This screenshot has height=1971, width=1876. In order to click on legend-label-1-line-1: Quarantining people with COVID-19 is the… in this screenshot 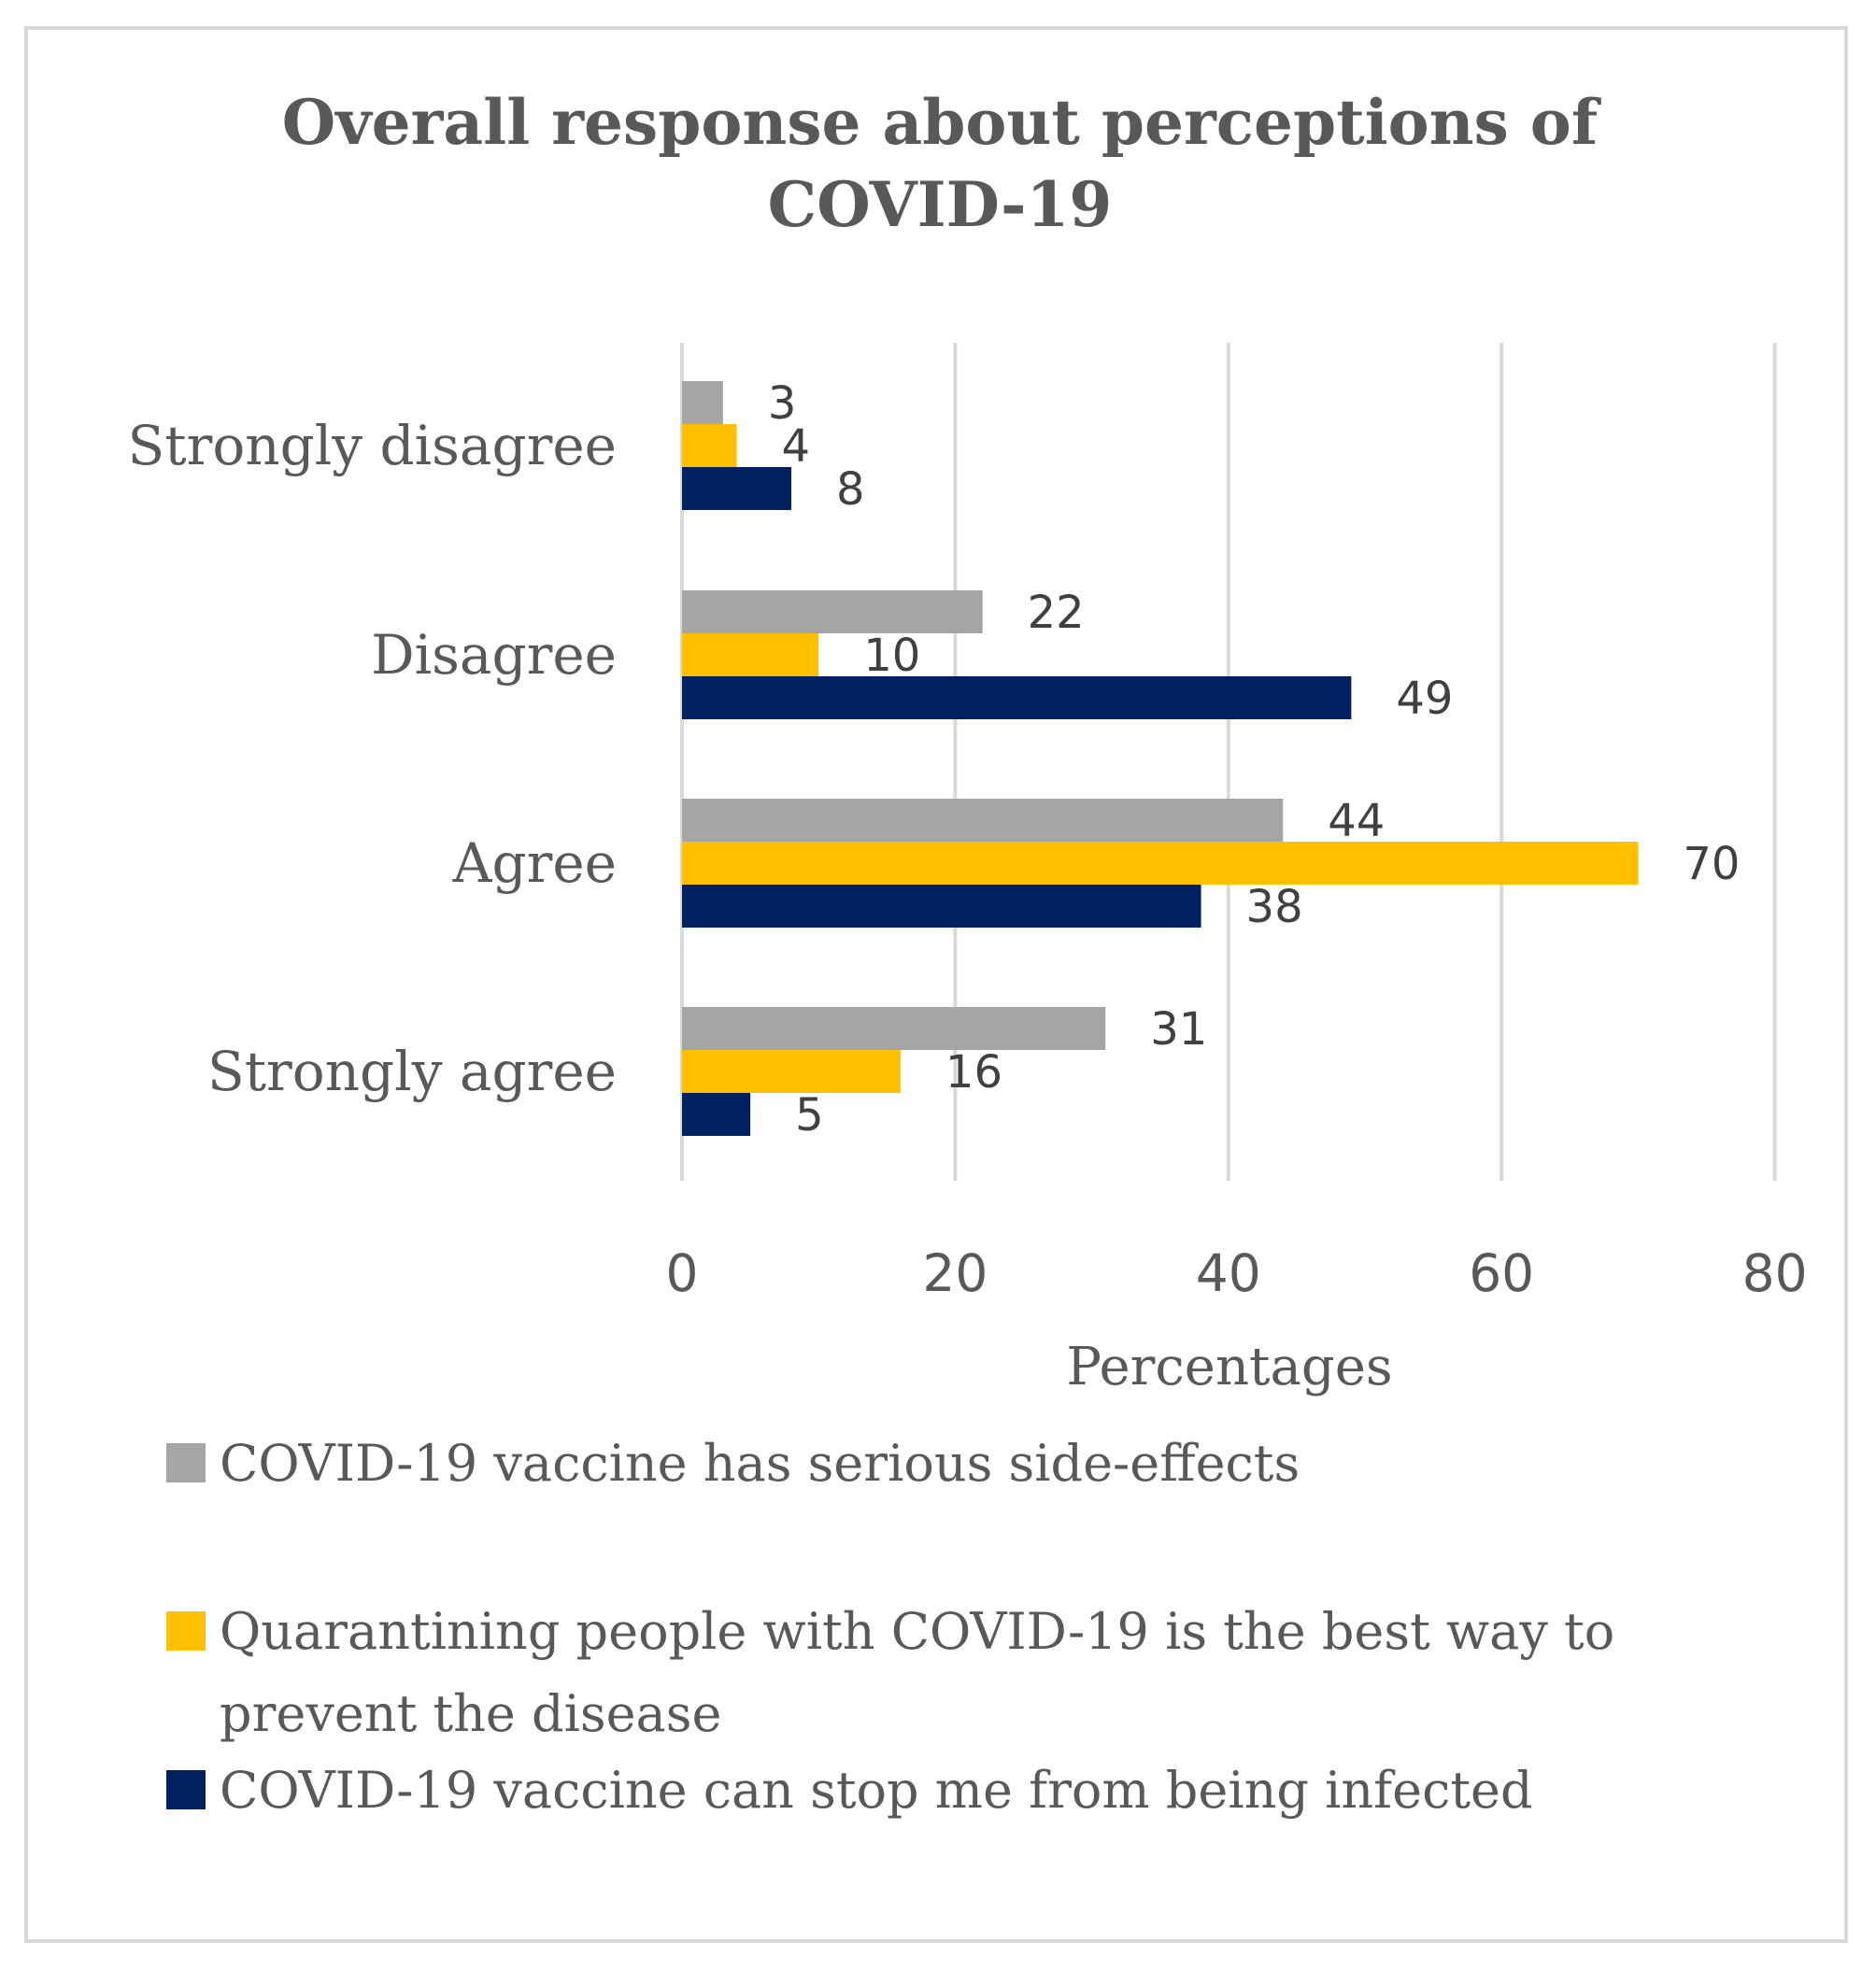, I will do `click(917, 1632)`.